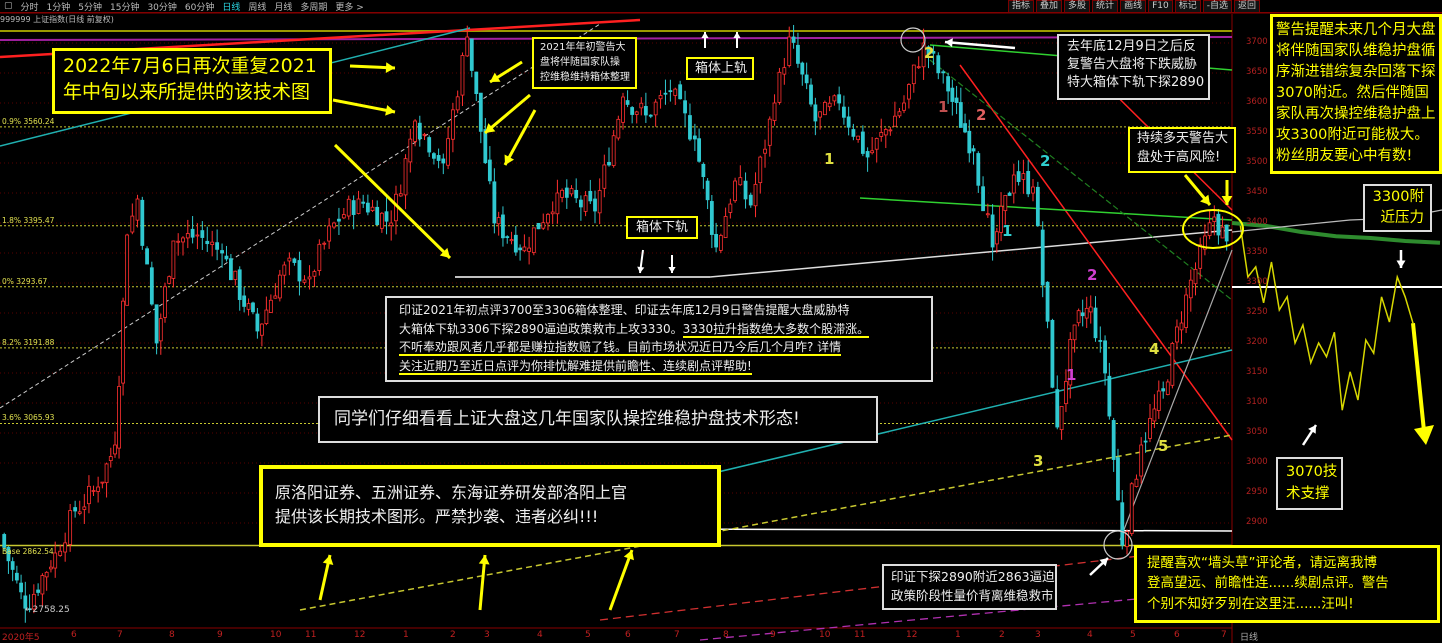 The image size is (1442, 643). What do you see at coordinates (257, 7) in the screenshot?
I see `period-tab: 周线` at bounding box center [257, 7].